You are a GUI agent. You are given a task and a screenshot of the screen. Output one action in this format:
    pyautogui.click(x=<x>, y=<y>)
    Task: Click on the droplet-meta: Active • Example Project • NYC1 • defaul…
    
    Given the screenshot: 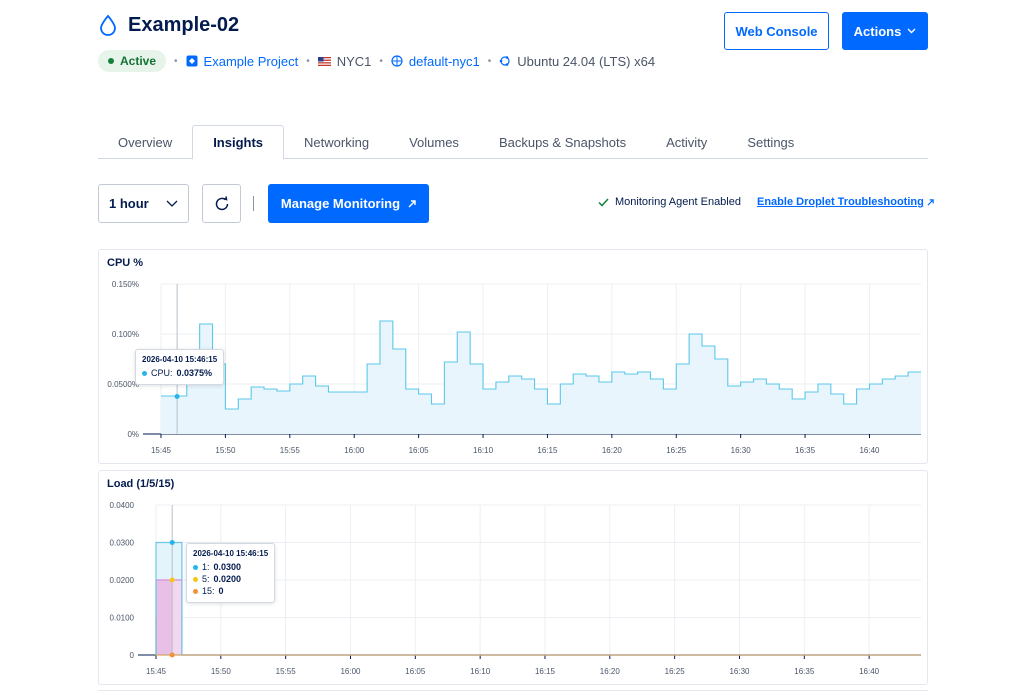 What is the action you would take?
    pyautogui.click(x=376, y=61)
    